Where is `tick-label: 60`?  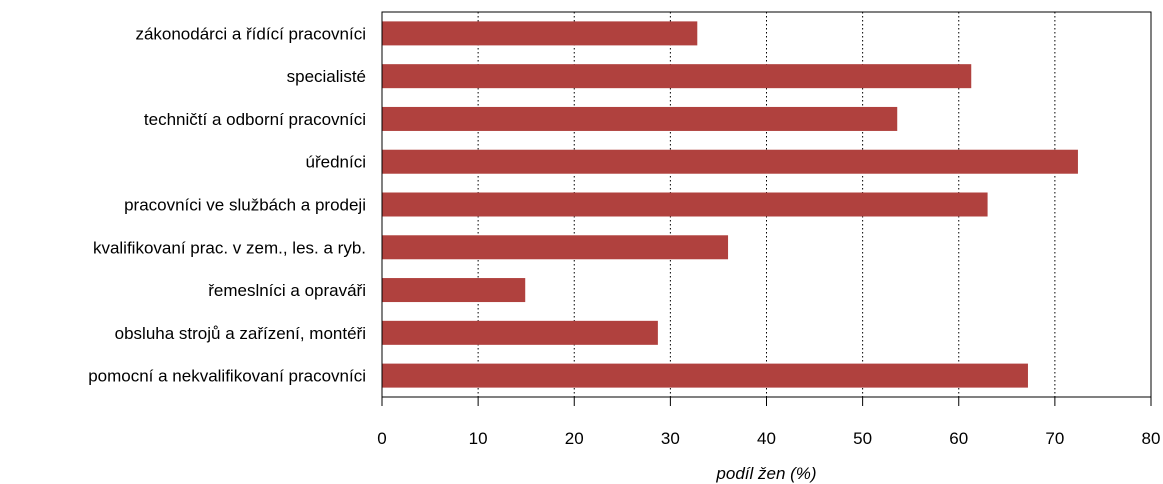
tick-label: 60 is located at coordinates (958, 438).